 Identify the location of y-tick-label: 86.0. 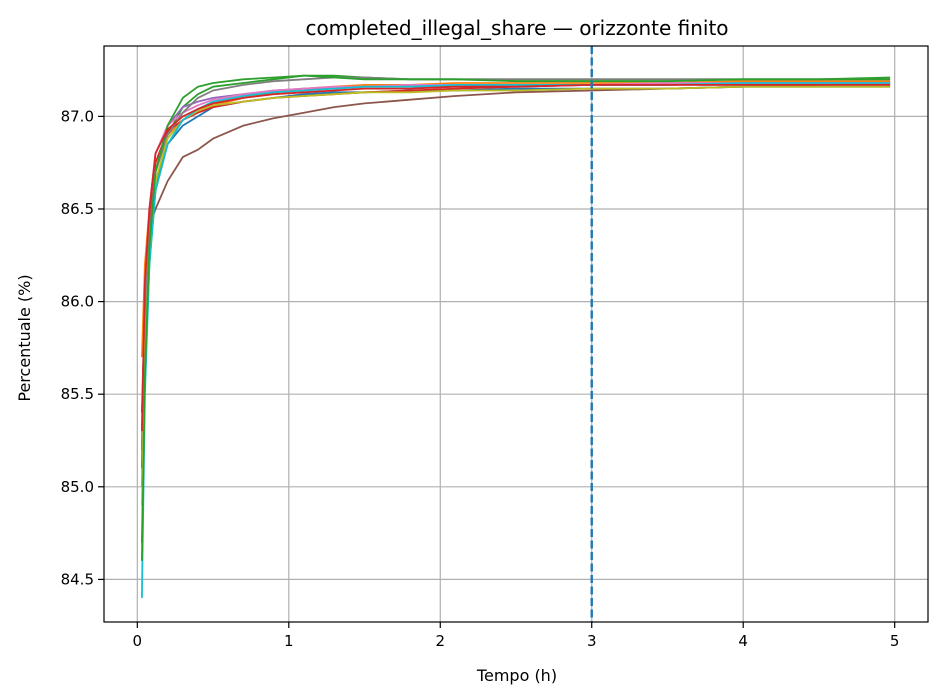
(77, 302).